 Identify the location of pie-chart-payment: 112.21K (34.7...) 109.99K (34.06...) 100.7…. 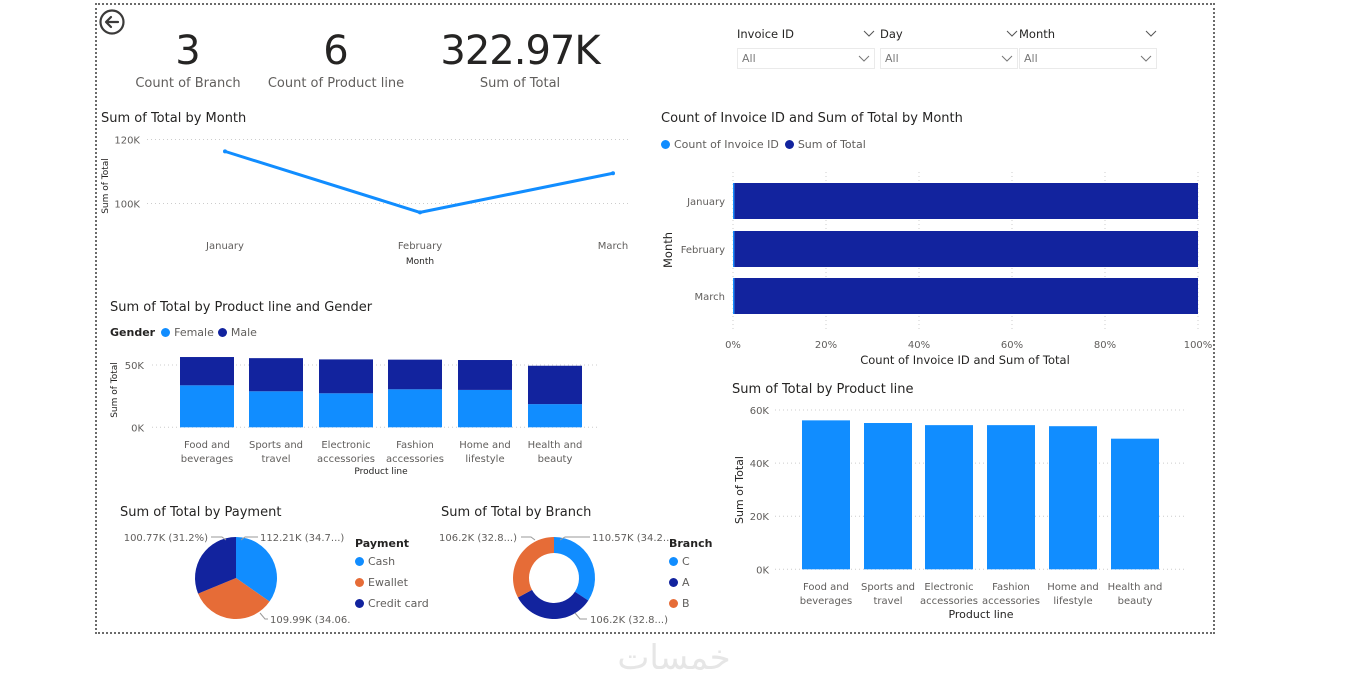
(230, 577).